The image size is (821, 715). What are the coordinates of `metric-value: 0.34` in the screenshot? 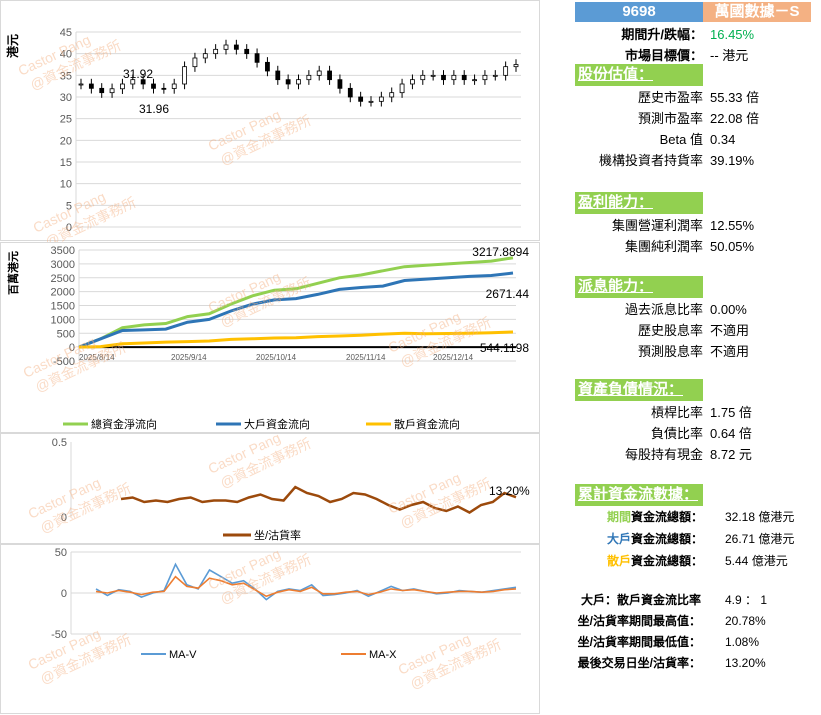 It's located at (723, 139).